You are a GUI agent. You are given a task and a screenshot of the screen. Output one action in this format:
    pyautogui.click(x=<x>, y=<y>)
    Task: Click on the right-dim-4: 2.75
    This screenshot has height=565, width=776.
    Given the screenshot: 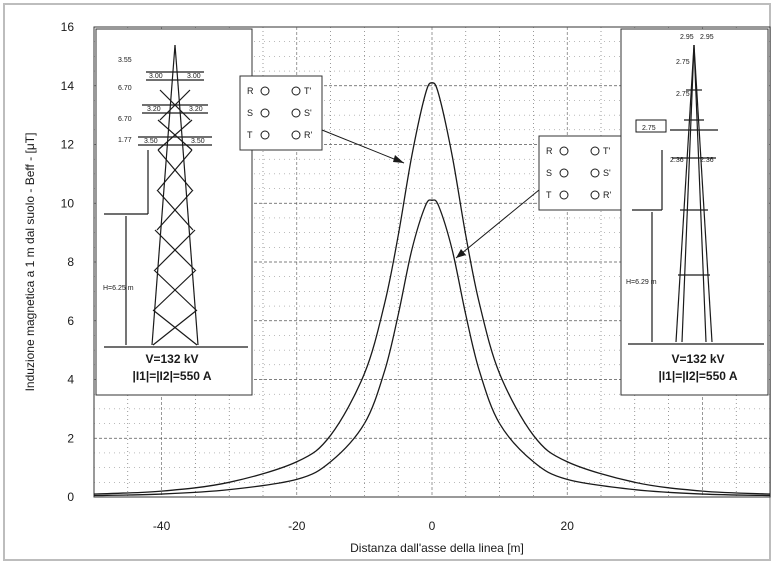 What is the action you would take?
    pyautogui.click(x=683, y=94)
    